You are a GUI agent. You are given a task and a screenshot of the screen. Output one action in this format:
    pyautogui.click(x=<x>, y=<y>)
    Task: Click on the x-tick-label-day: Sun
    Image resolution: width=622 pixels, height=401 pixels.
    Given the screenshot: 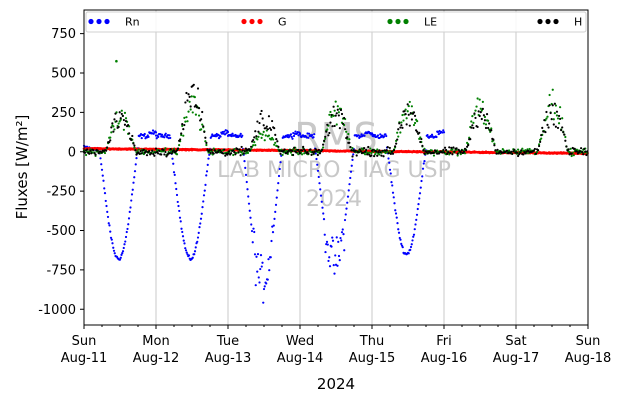 What is the action you would take?
    pyautogui.click(x=84, y=341)
    